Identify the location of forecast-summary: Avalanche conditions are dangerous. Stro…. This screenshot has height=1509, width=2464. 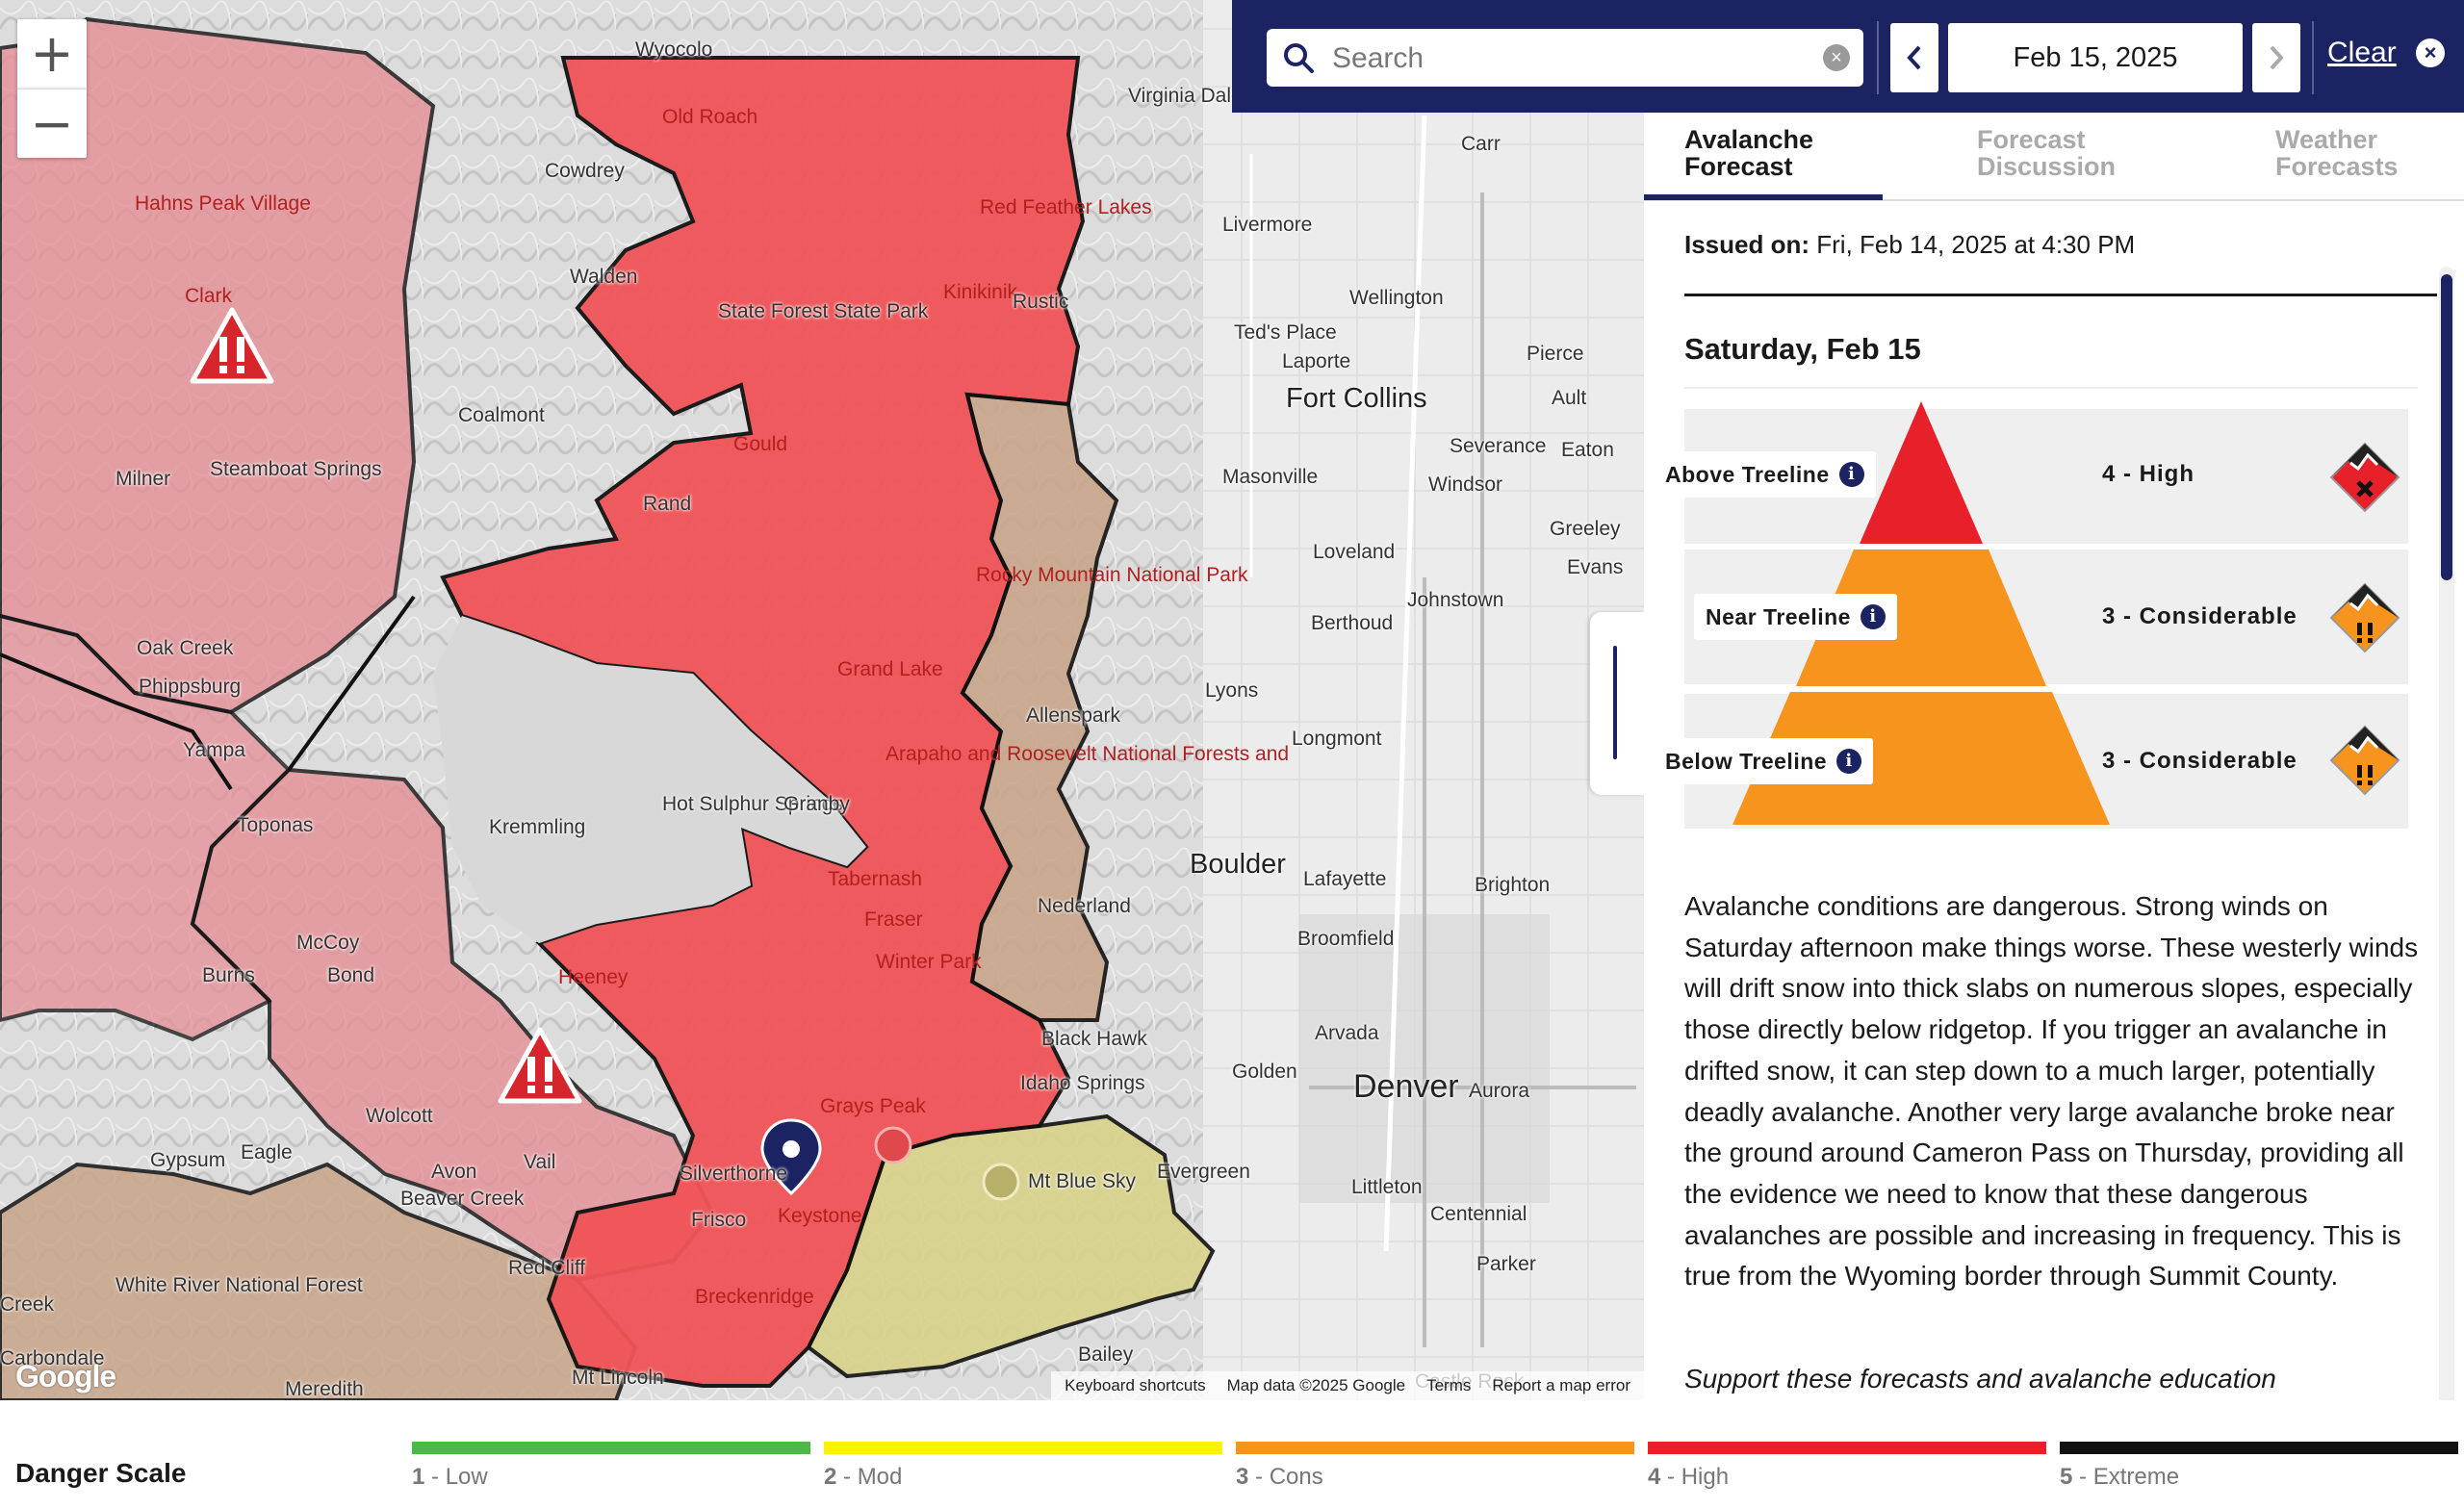
(2051, 1091).